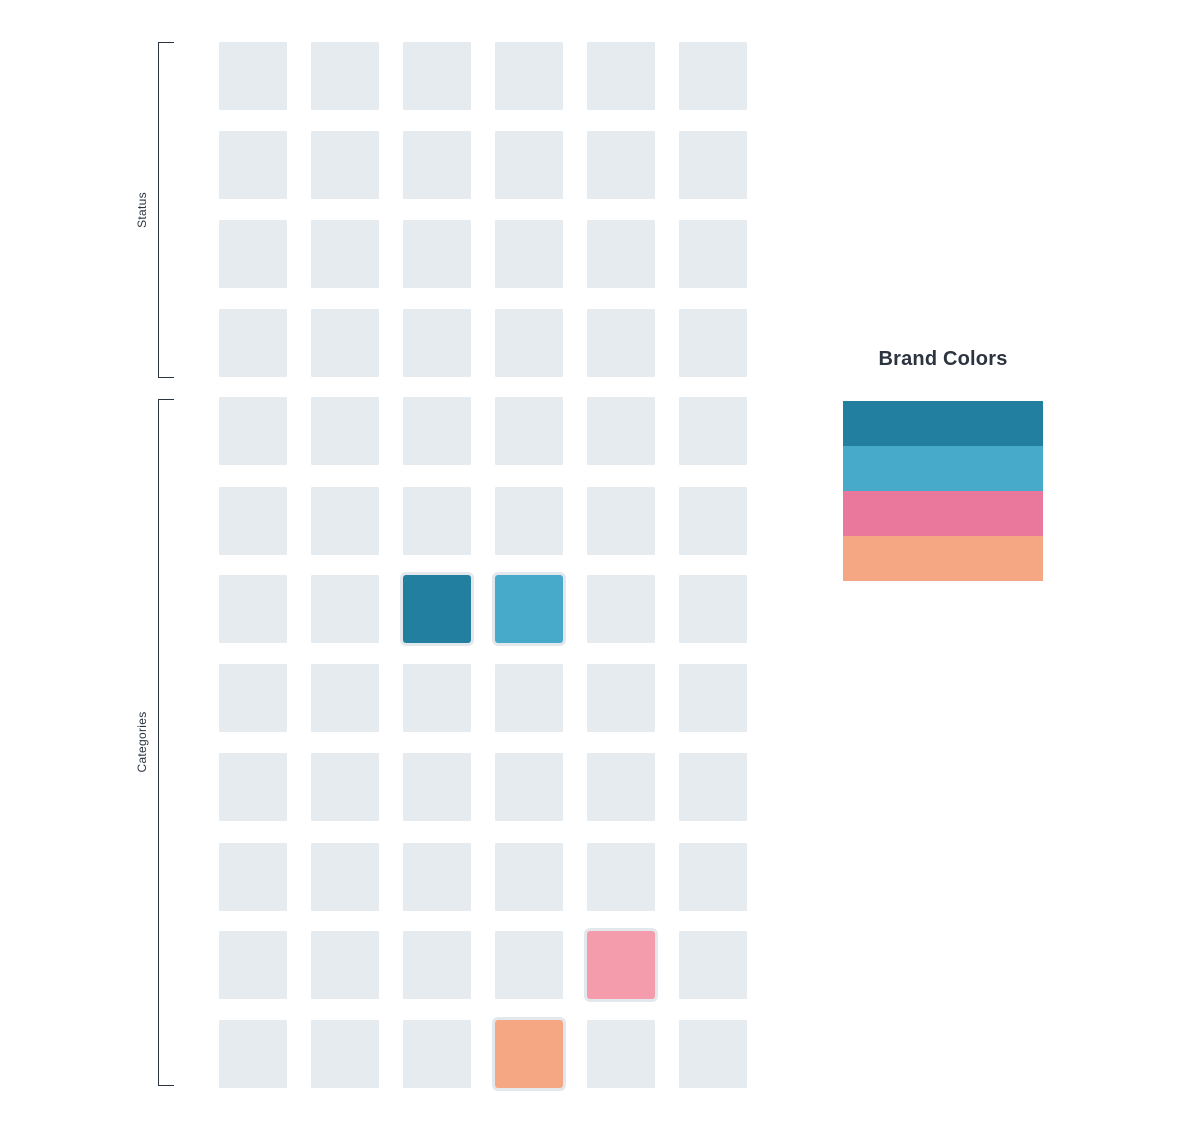 Image resolution: width=1177 pixels, height=1144 pixels. I want to click on brand-swatch-stack, so click(943, 491).